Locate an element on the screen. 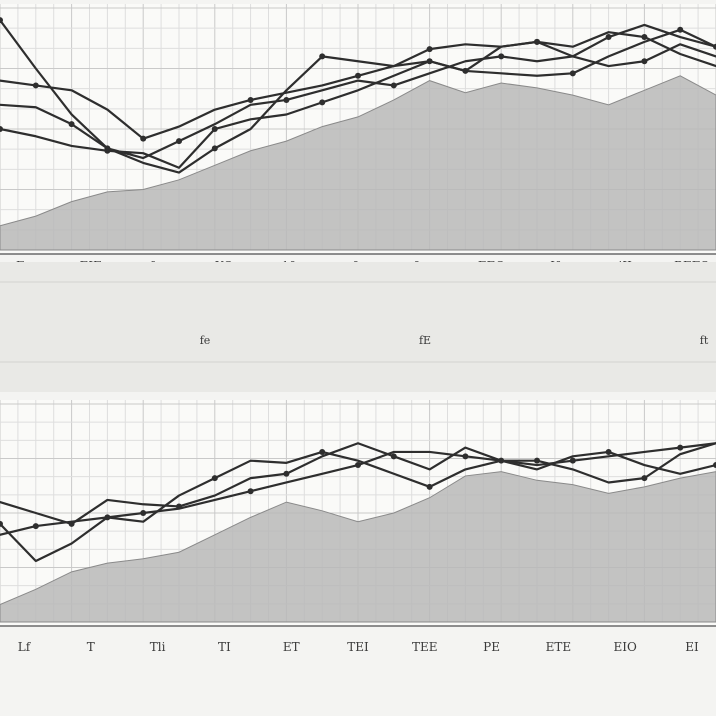 Image resolution: width=716 pixels, height=716 pixels. tick-label: EIO is located at coordinates (626, 647).